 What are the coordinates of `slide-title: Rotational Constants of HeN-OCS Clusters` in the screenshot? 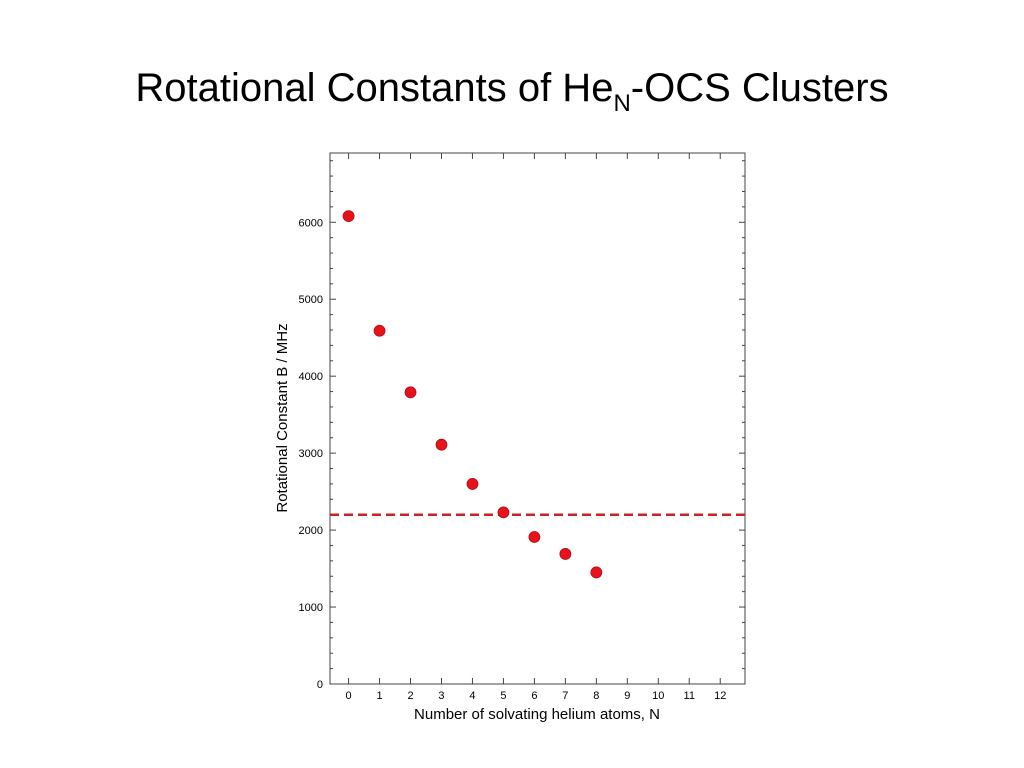 It's located at (512, 89).